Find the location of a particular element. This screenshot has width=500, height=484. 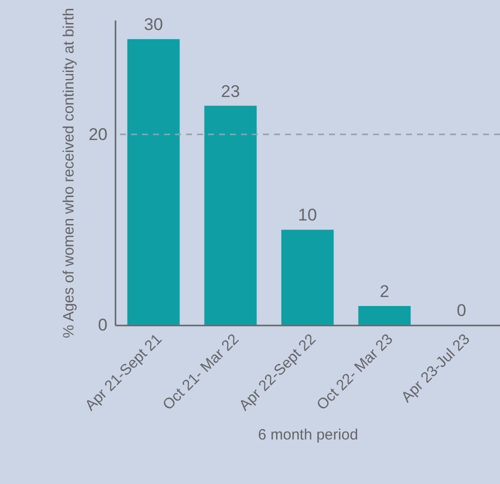

data-label: 30 is located at coordinates (153, 24).